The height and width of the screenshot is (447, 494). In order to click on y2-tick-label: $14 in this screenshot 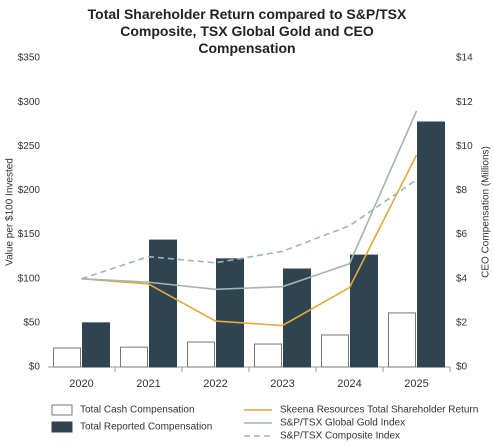, I will do `click(464, 58)`.